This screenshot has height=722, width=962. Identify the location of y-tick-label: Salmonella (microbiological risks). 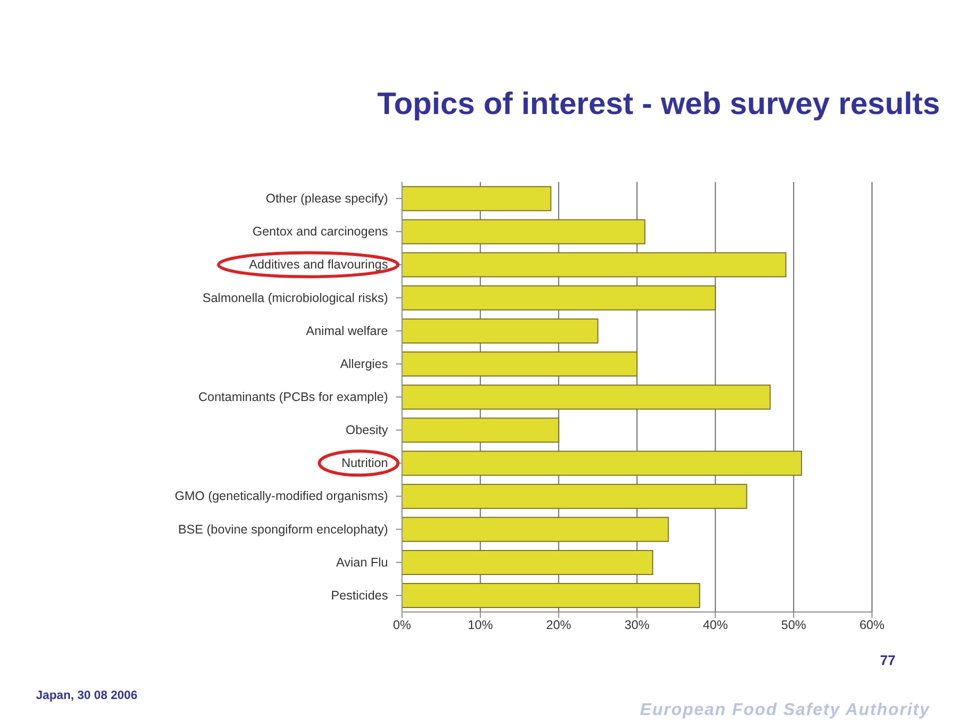
(295, 297).